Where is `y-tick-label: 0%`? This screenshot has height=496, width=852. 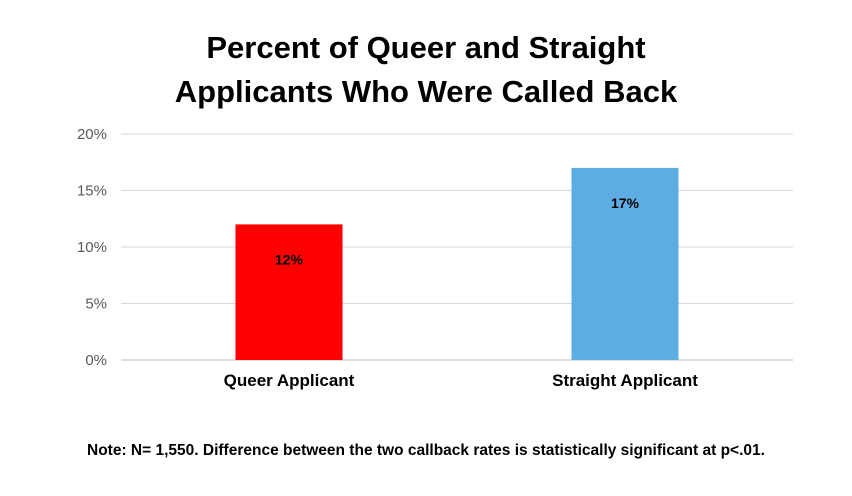
y-tick-label: 0% is located at coordinates (96, 360).